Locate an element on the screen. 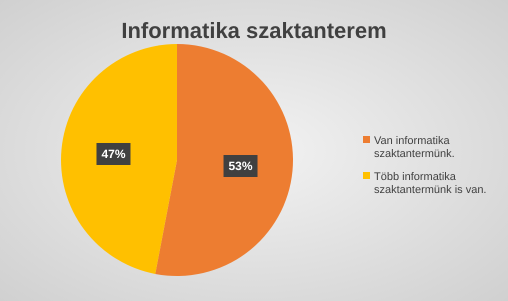 This screenshot has height=301, width=508. data-label: 53% is located at coordinates (240, 166).